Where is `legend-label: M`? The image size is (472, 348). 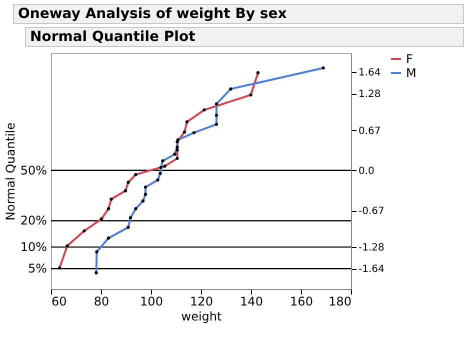
legend-label: M is located at coordinates (411, 73).